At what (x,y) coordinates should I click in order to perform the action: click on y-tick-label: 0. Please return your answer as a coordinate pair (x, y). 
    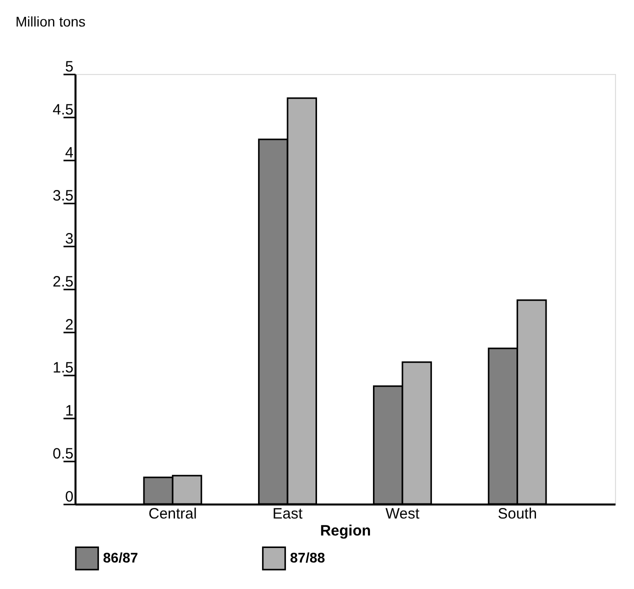
    Looking at the image, I should click on (69, 497).